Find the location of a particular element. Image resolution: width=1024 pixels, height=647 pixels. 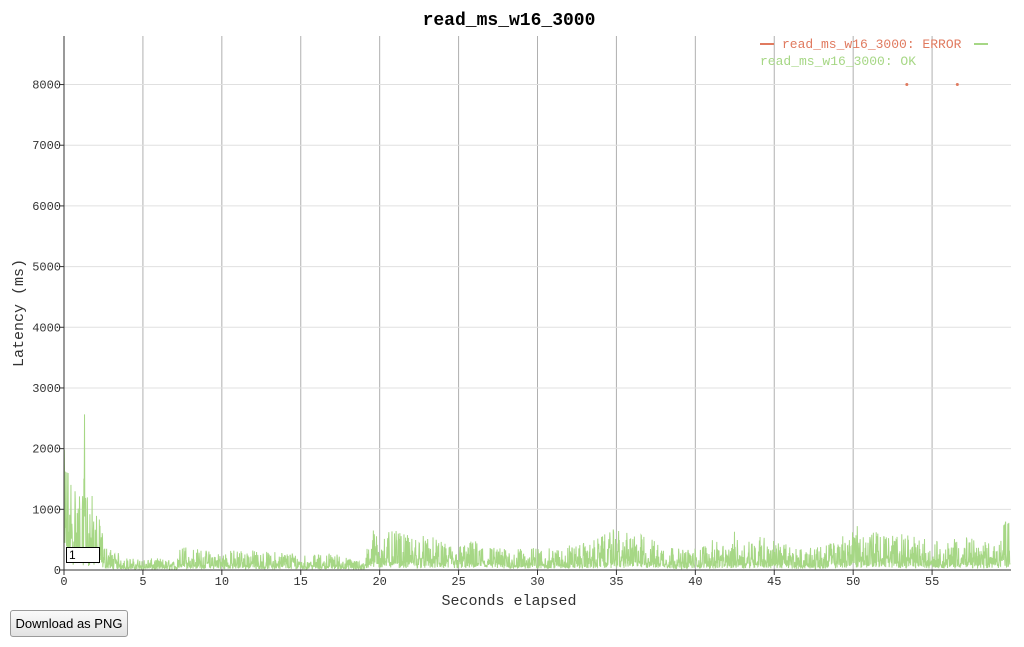

x-tick: 10 is located at coordinates (222, 579).